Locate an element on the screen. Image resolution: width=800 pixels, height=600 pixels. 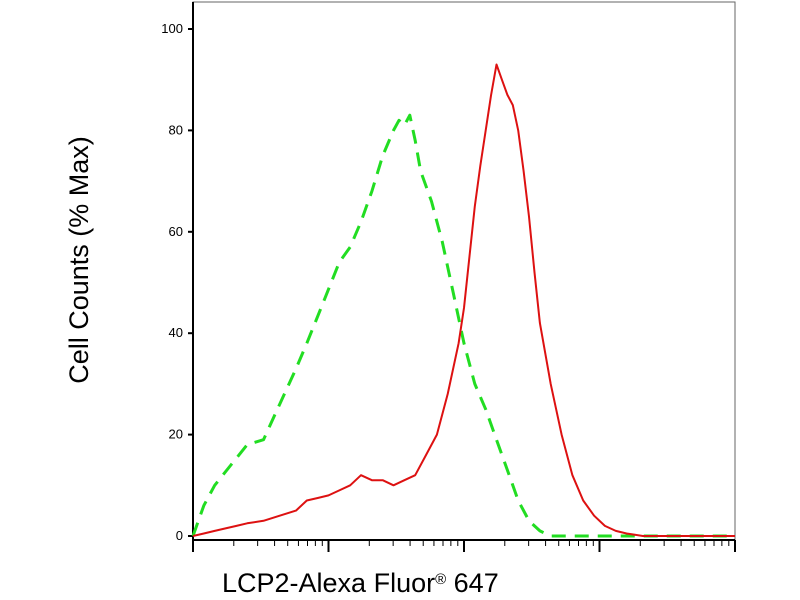
x-axis-label-registered-mark: ® is located at coordinates (440, 579).